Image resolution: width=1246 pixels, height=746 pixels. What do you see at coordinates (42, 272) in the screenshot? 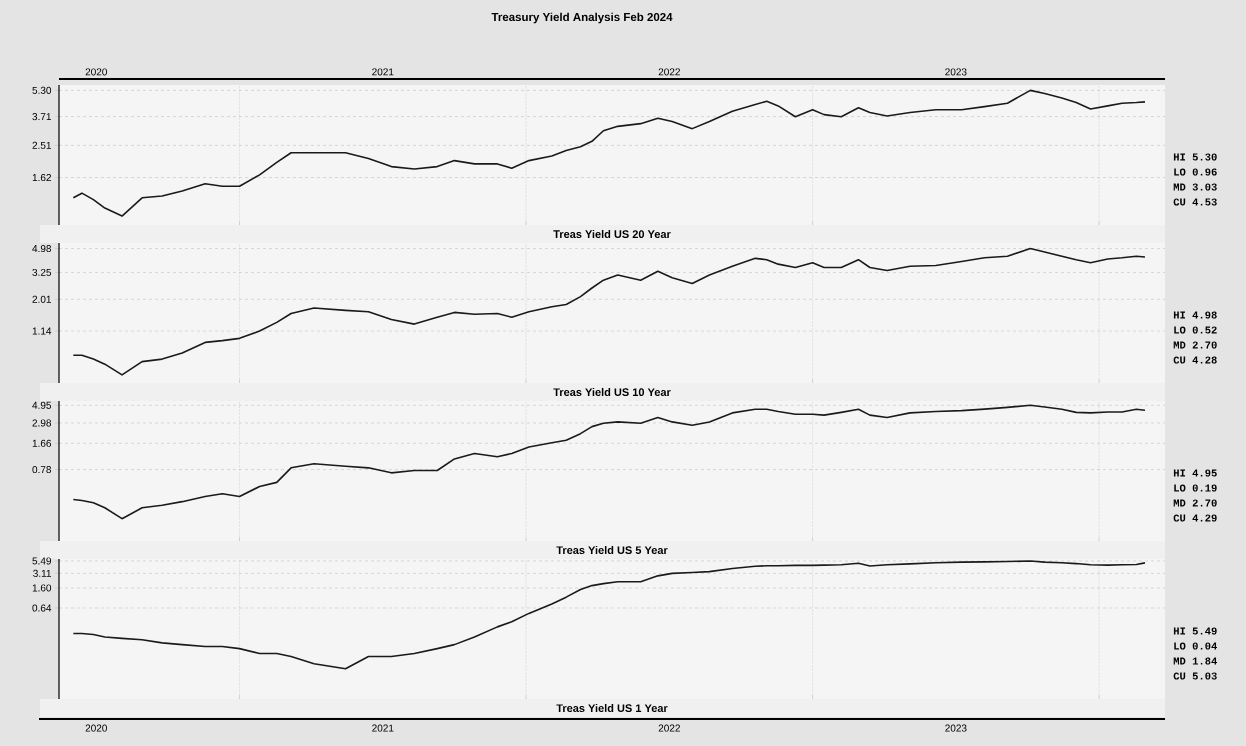
I see `y-tick-label: 3.25` at bounding box center [42, 272].